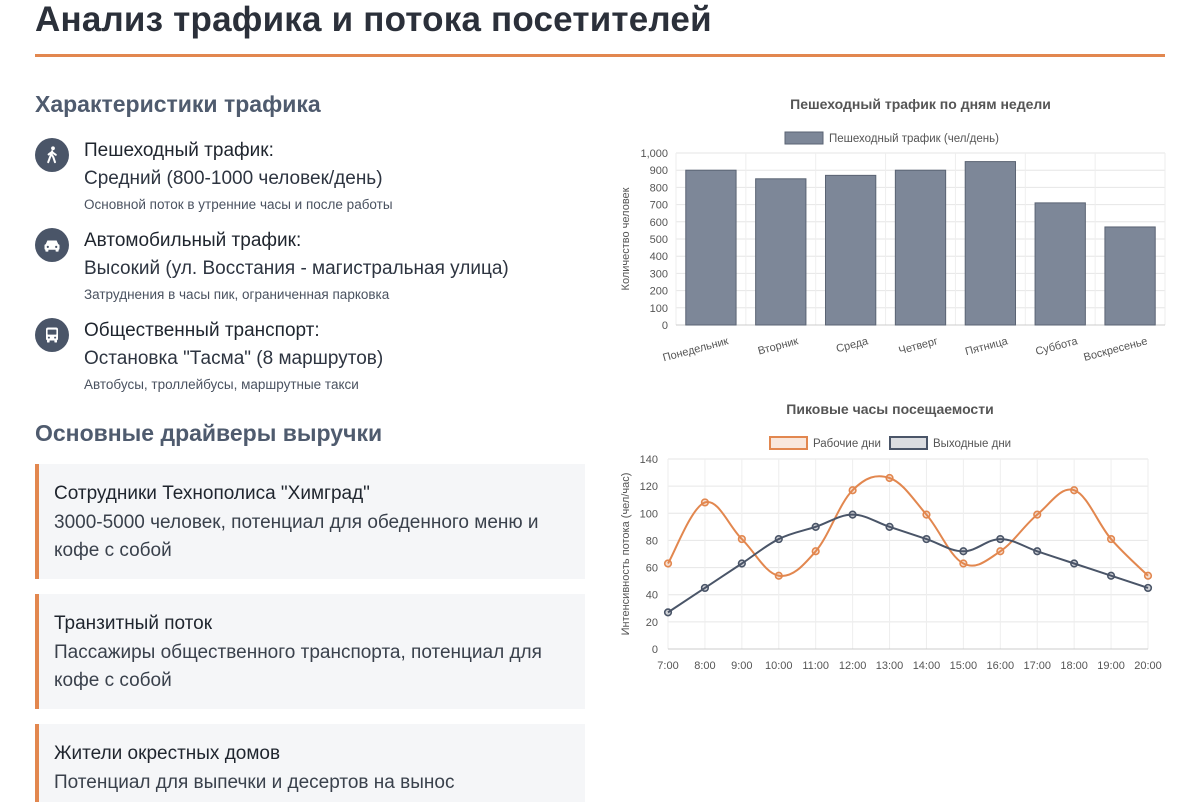 The height and width of the screenshot is (802, 1200). Describe the element at coordinates (741, 666) in the screenshot. I see `x-tick-label: 9:00` at that location.